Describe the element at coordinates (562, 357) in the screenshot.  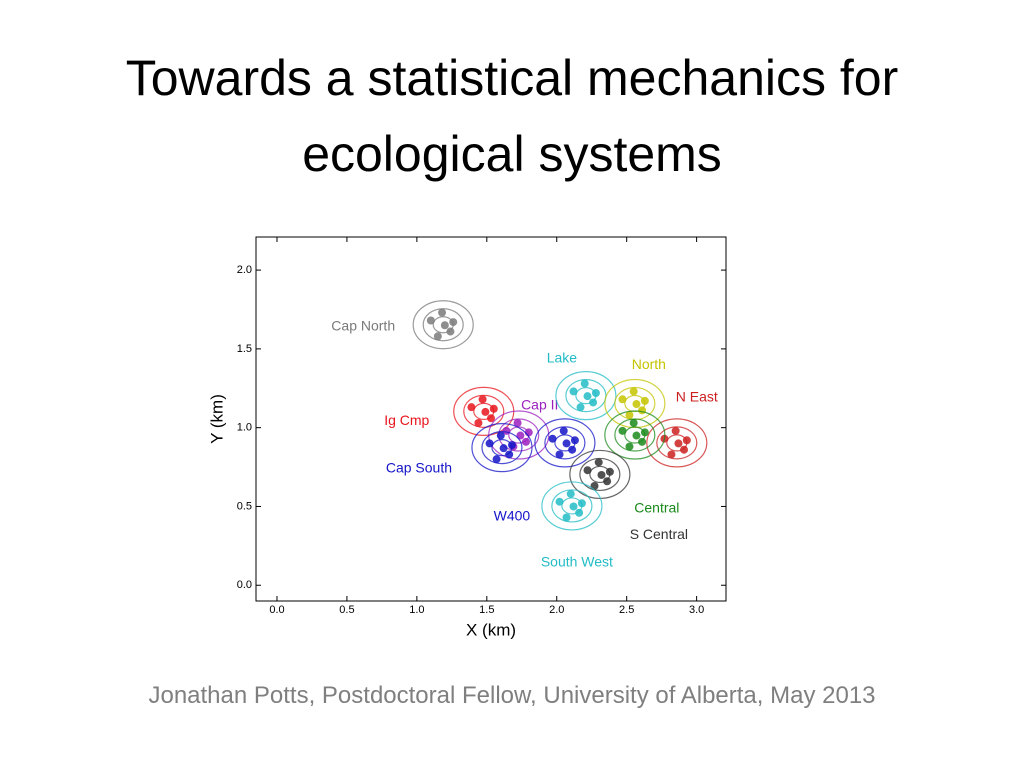
I see `series-label: Lake` at that location.